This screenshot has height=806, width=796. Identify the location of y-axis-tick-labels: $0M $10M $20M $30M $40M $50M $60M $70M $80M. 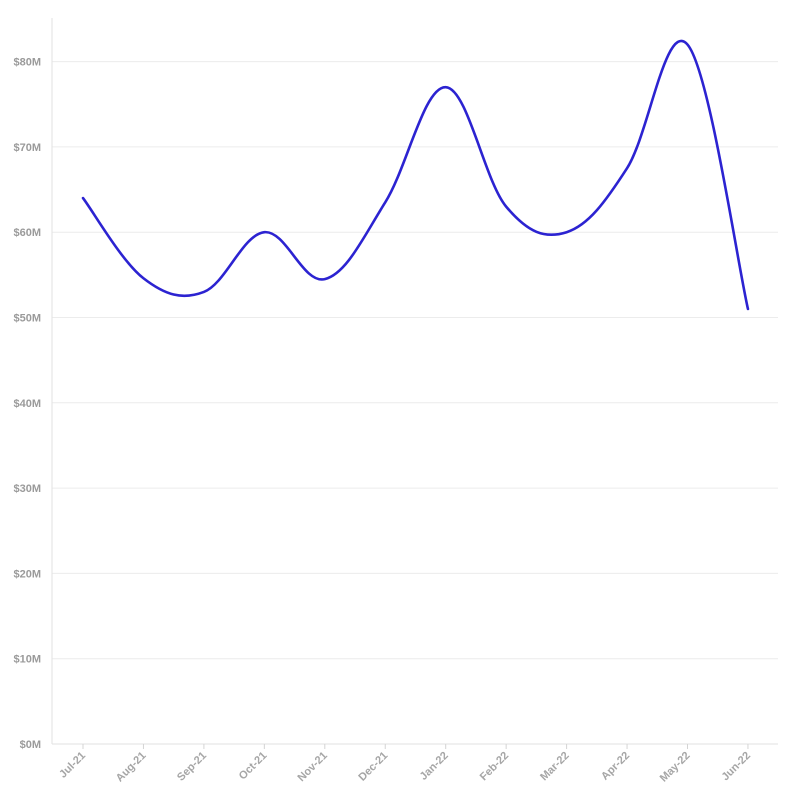
(27, 404).